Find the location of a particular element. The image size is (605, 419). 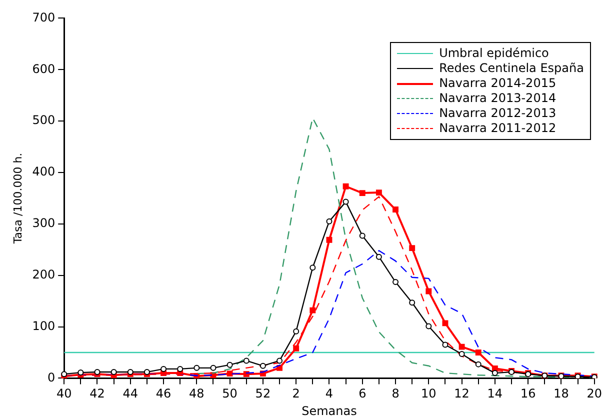

legend-label: Navarra 2012-2013 is located at coordinates (497, 113).